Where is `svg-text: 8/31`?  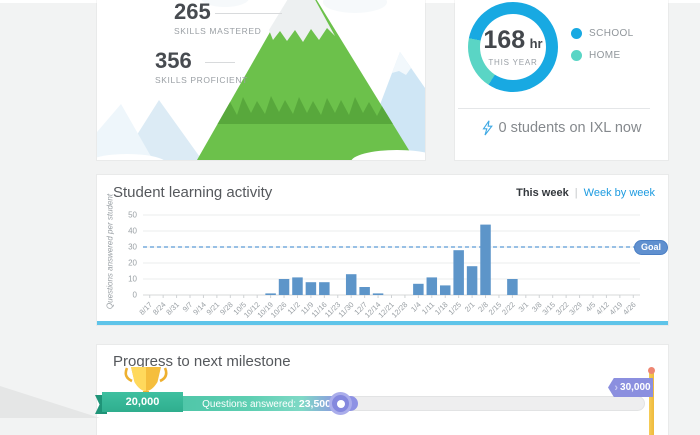 svg-text: 8/31 is located at coordinates (172, 308).